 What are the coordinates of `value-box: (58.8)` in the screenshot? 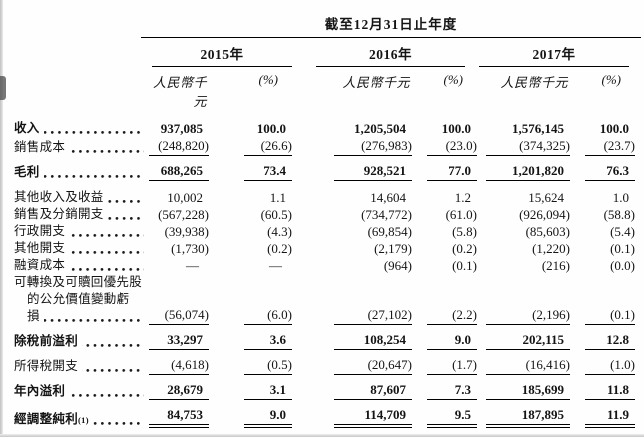 It's located at (610, 214).